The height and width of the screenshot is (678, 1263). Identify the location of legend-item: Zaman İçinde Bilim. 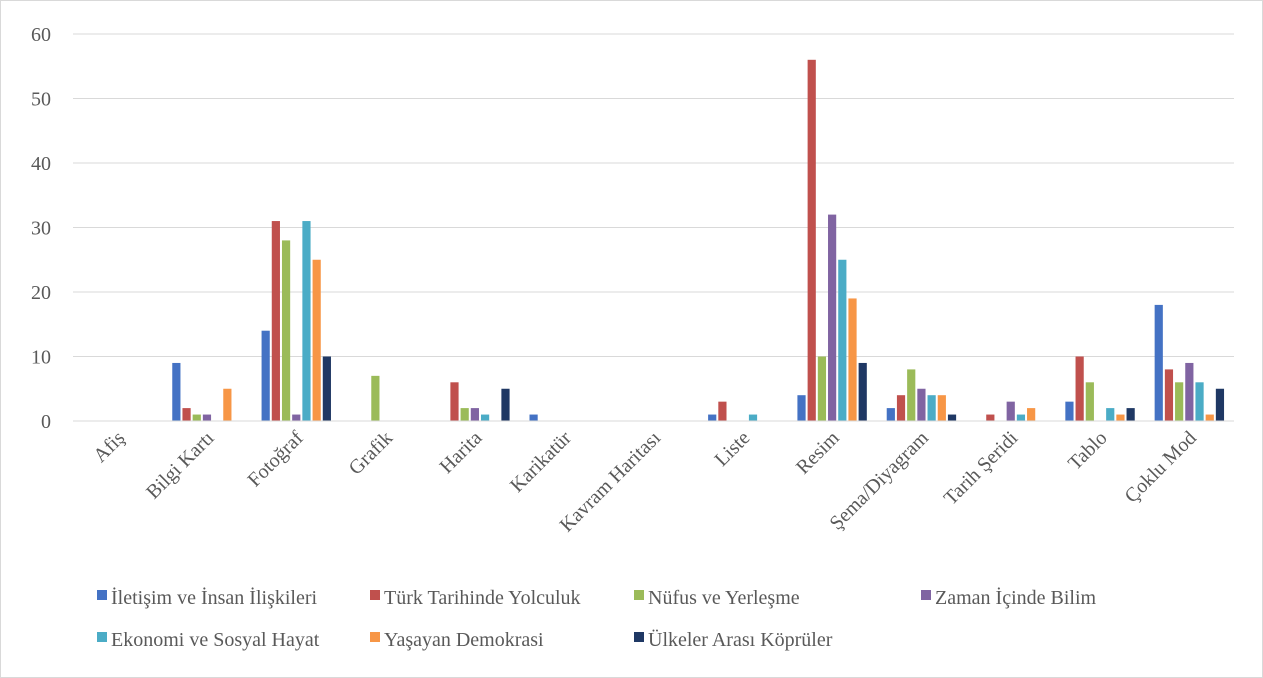
(1009, 597).